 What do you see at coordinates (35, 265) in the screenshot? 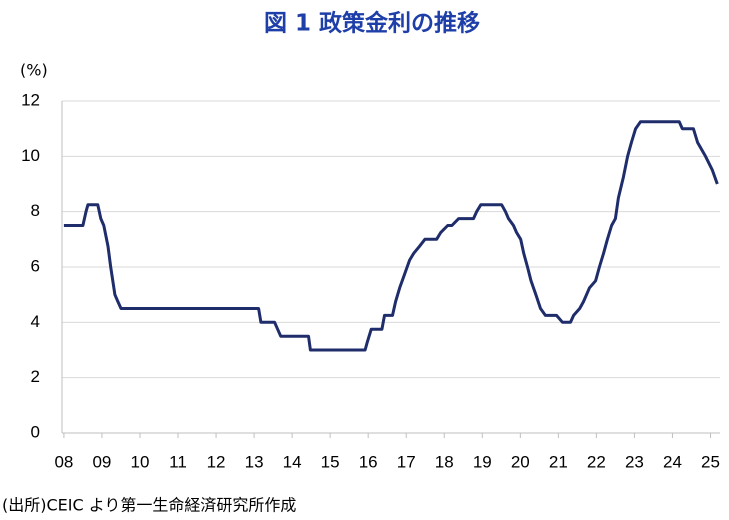
I see `y-tick-label: 6` at bounding box center [35, 265].